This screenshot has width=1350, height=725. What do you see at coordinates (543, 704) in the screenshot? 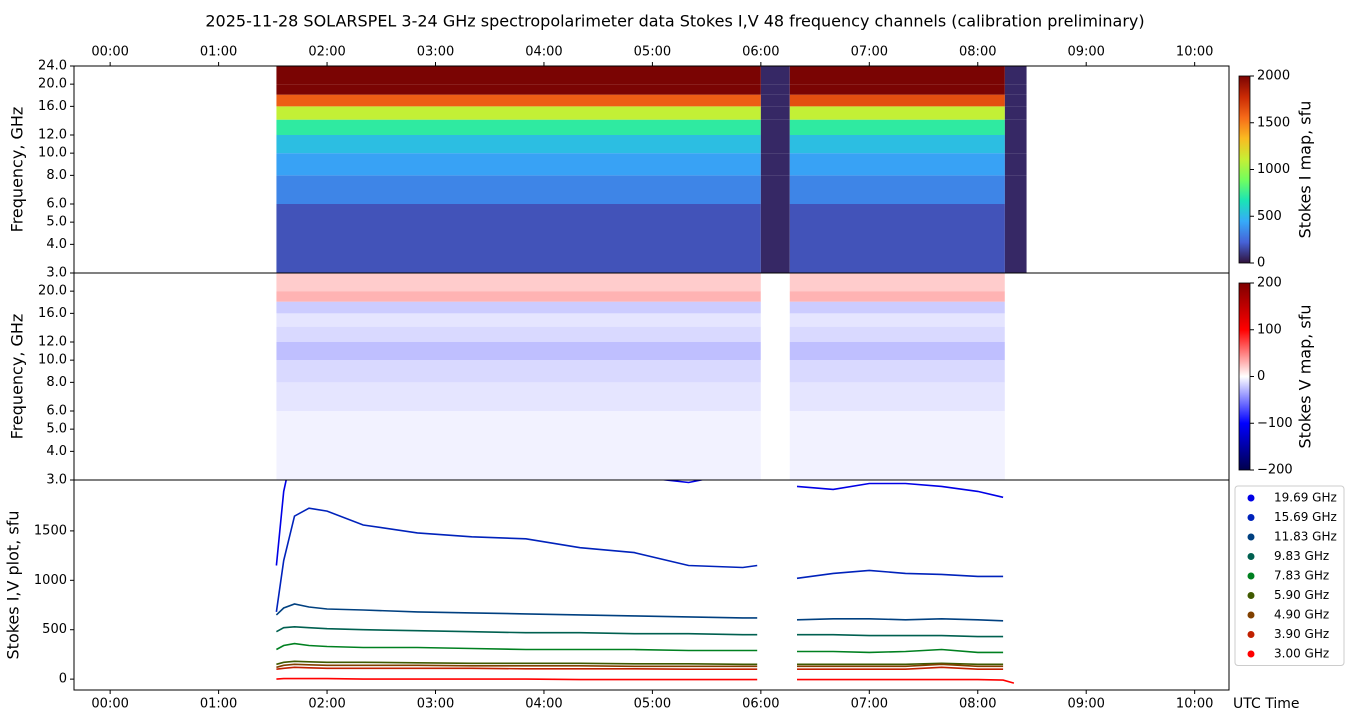
I see `x-tick-label: 04:00` at bounding box center [543, 704].